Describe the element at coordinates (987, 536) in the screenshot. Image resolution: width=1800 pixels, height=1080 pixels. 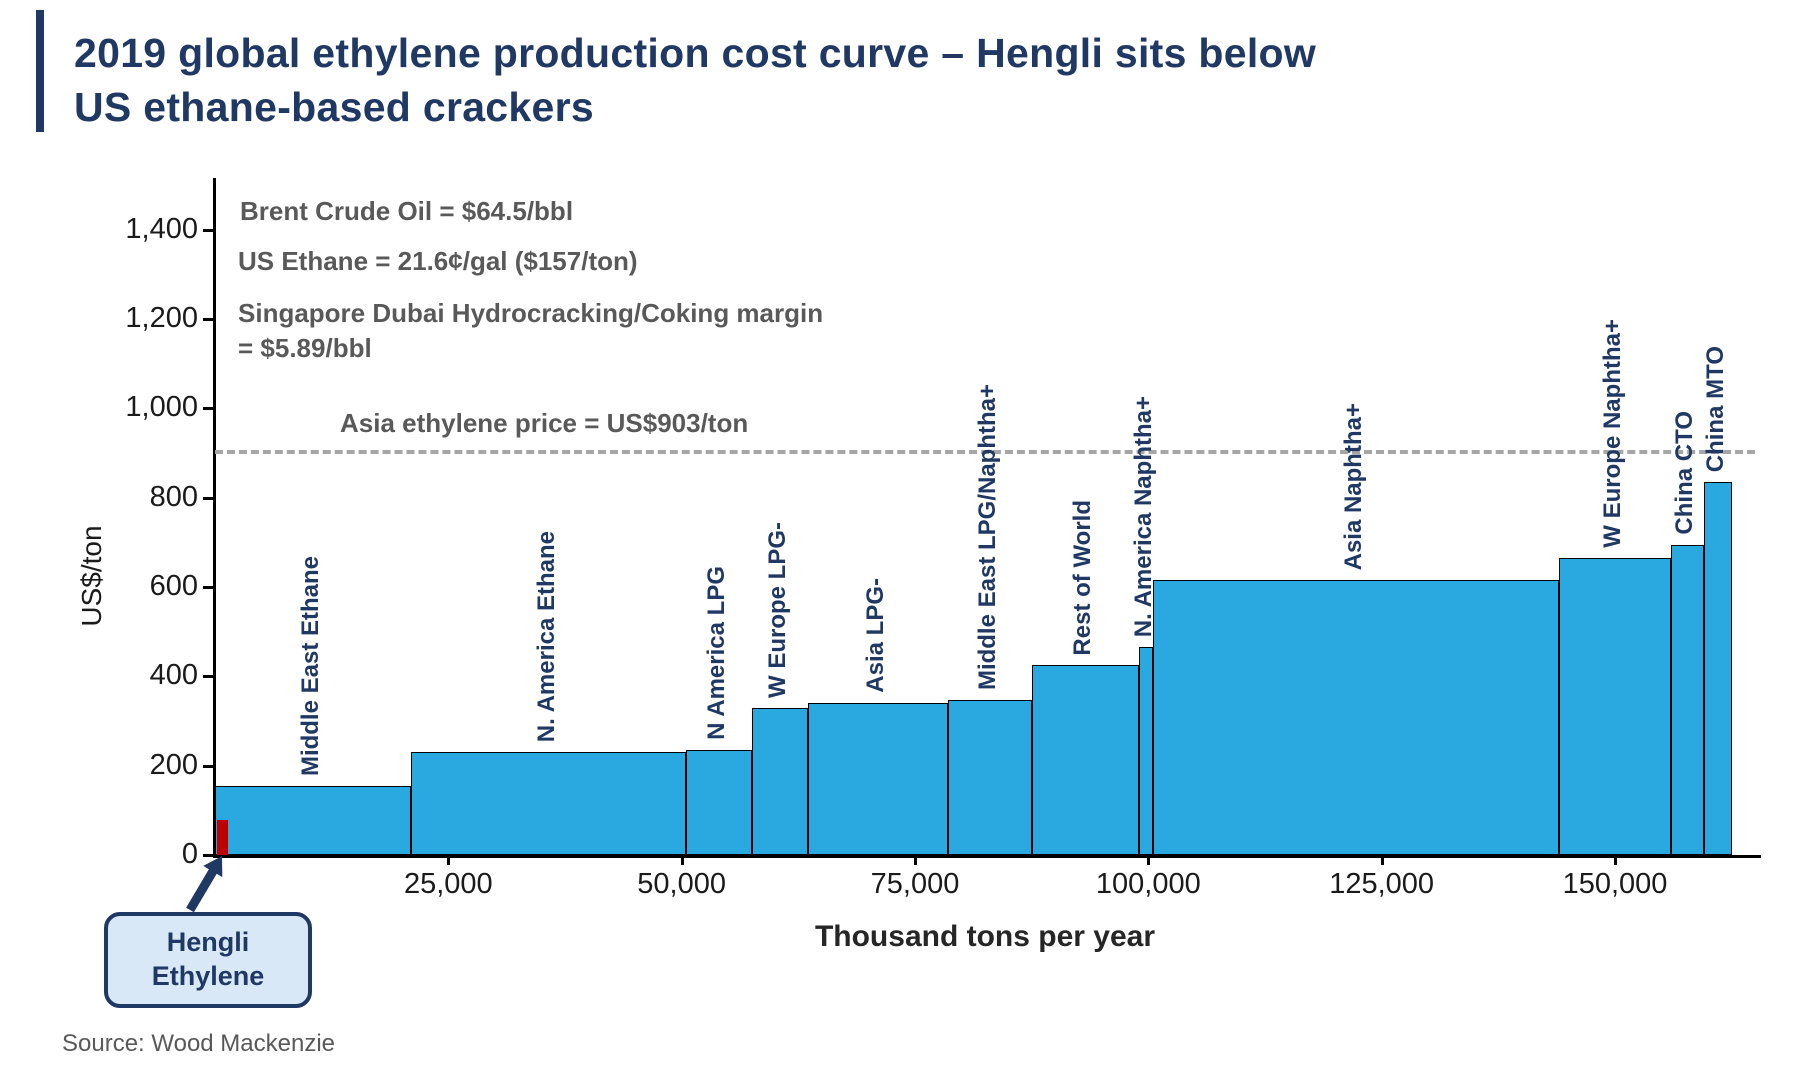
I see `cost-segment-label: Middle East LPG/Naphtha+` at that location.